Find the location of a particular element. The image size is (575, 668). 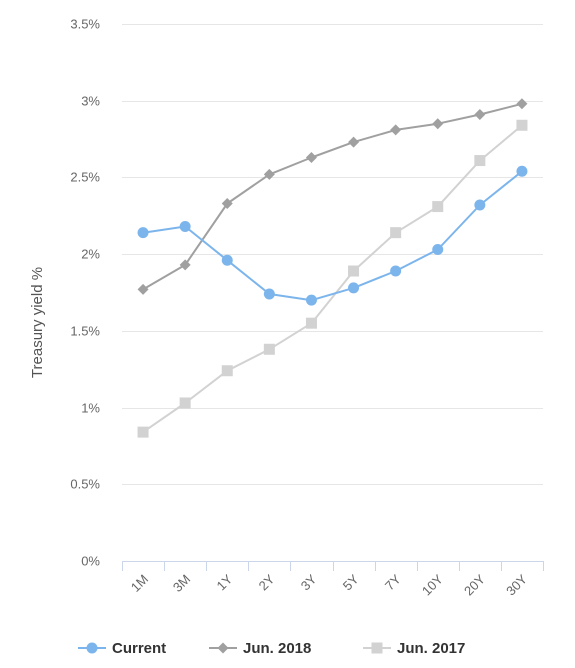

y-tick-label: 2.5% is located at coordinates (85, 177).